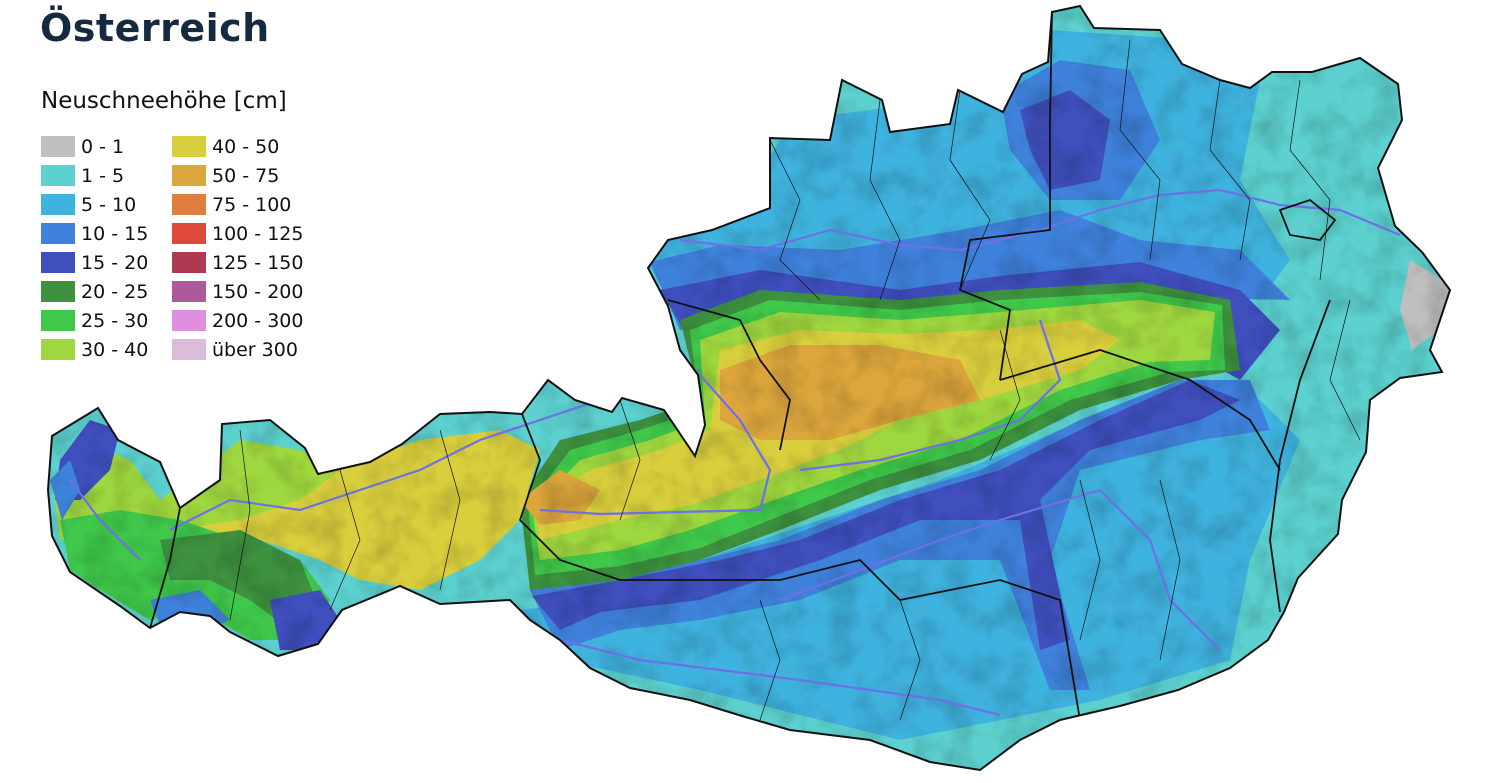 Image resolution: width=1500 pixels, height=783 pixels. What do you see at coordinates (103, 146) in the screenshot?
I see `legend-label: 0 - 1` at bounding box center [103, 146].